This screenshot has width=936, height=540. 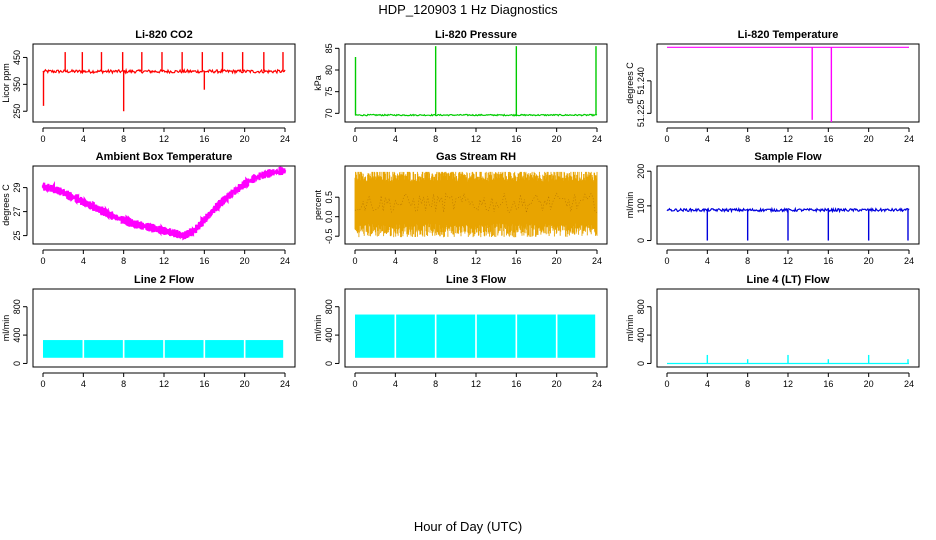 I want to click on panel-title: Sample Flow, so click(x=788, y=157).